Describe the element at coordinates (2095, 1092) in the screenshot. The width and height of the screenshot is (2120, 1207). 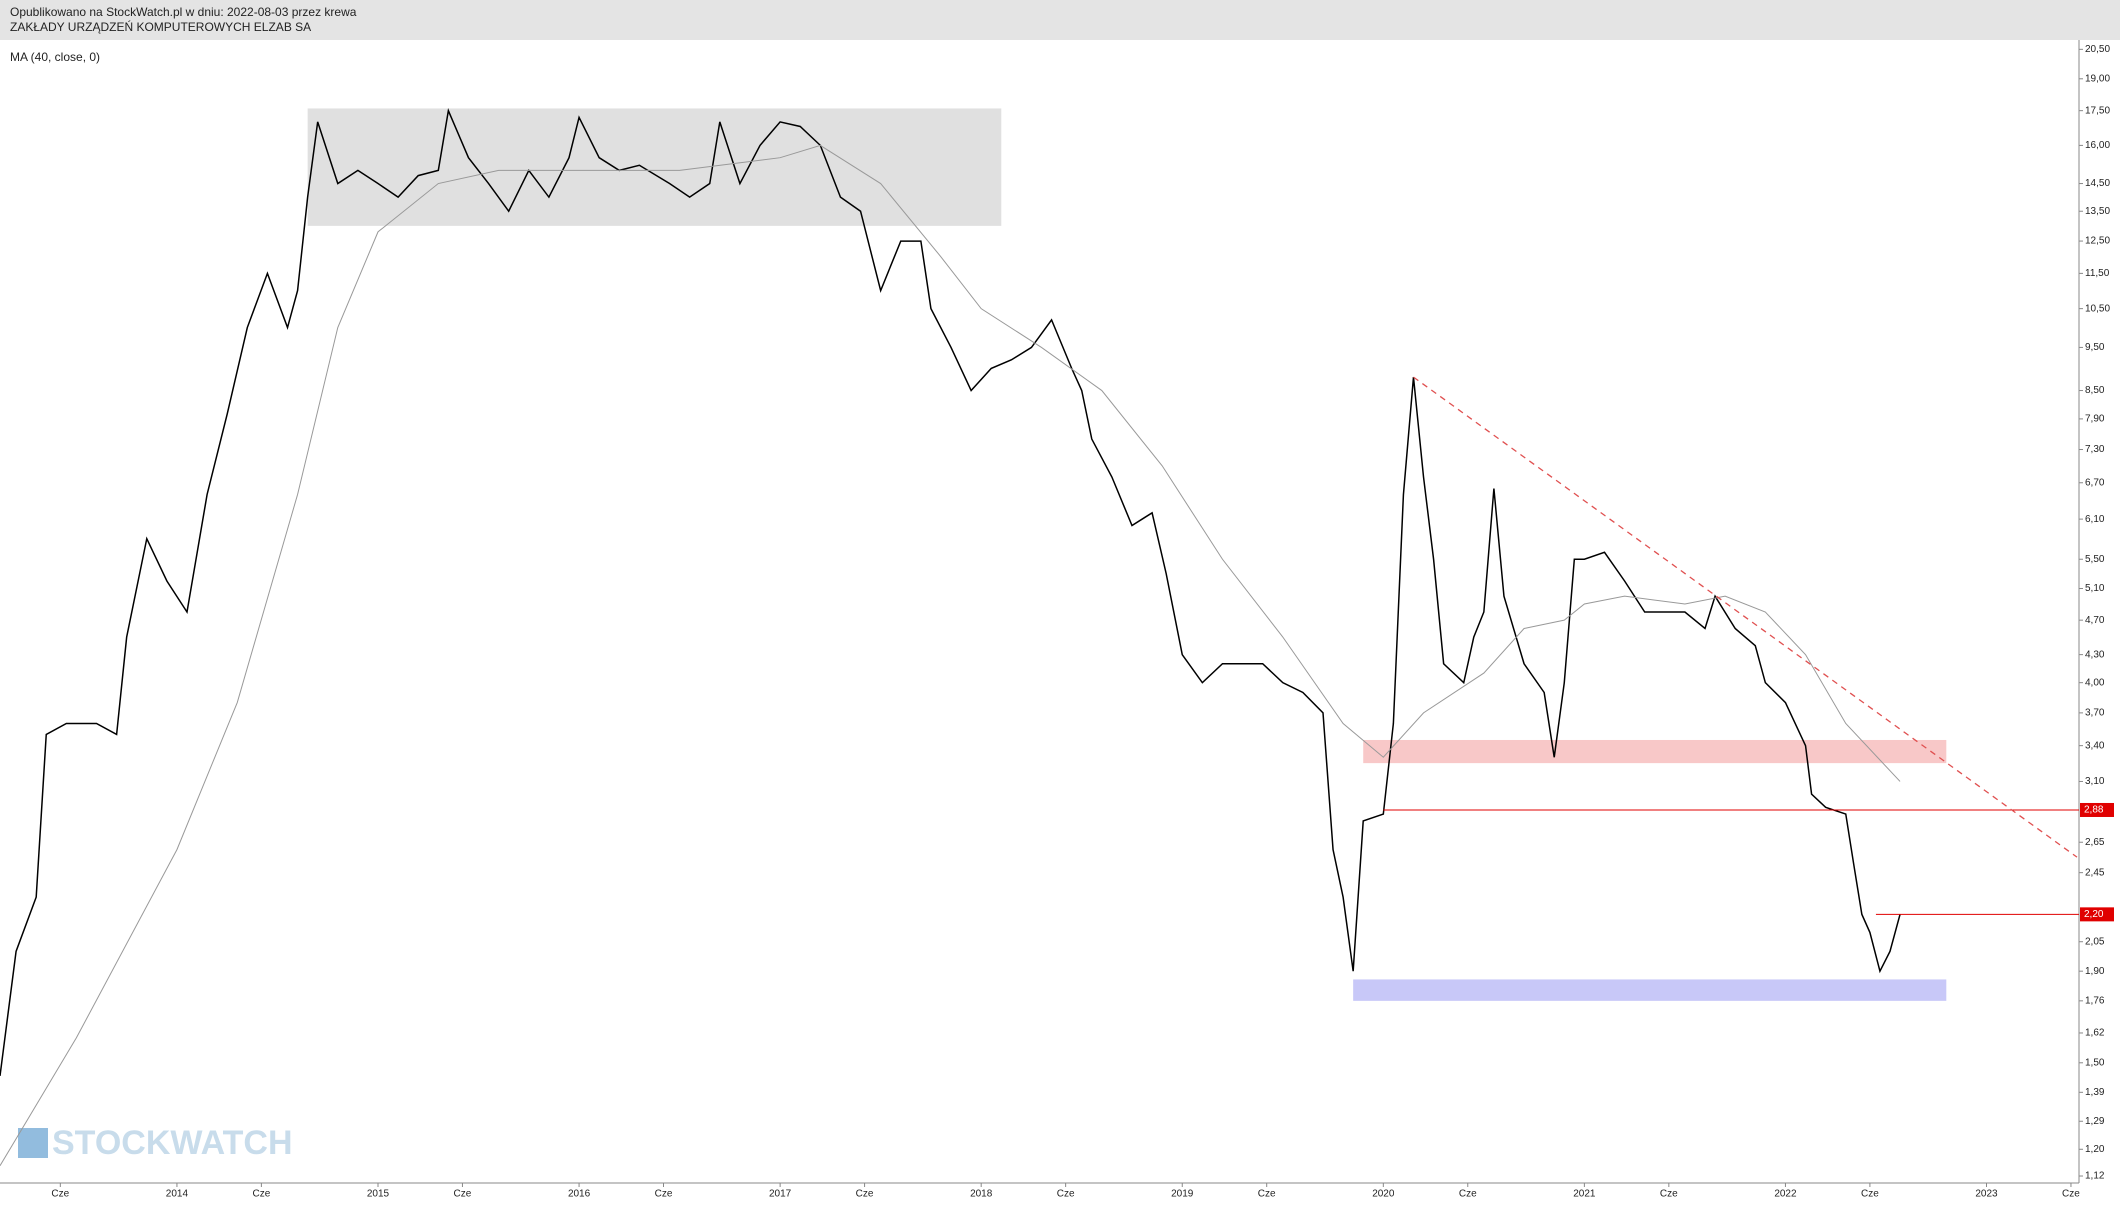
I see `y-tick-label: 1,39` at that location.